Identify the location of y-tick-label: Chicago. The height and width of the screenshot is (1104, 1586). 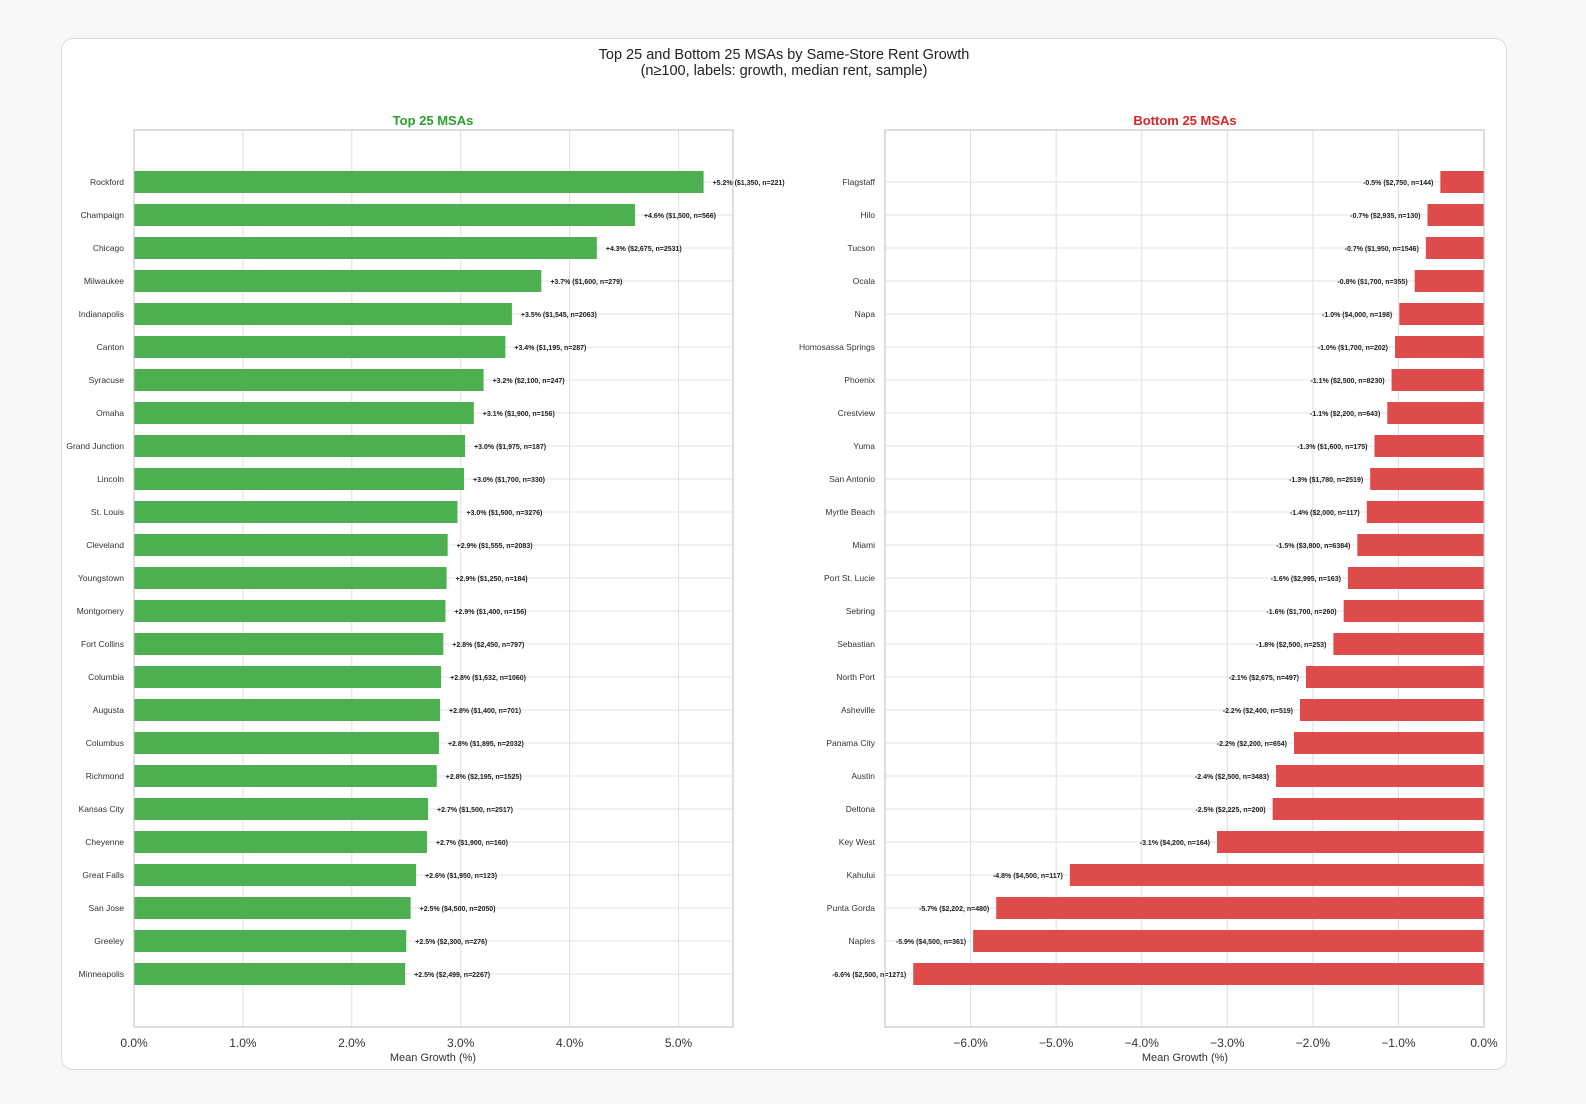
(108, 248).